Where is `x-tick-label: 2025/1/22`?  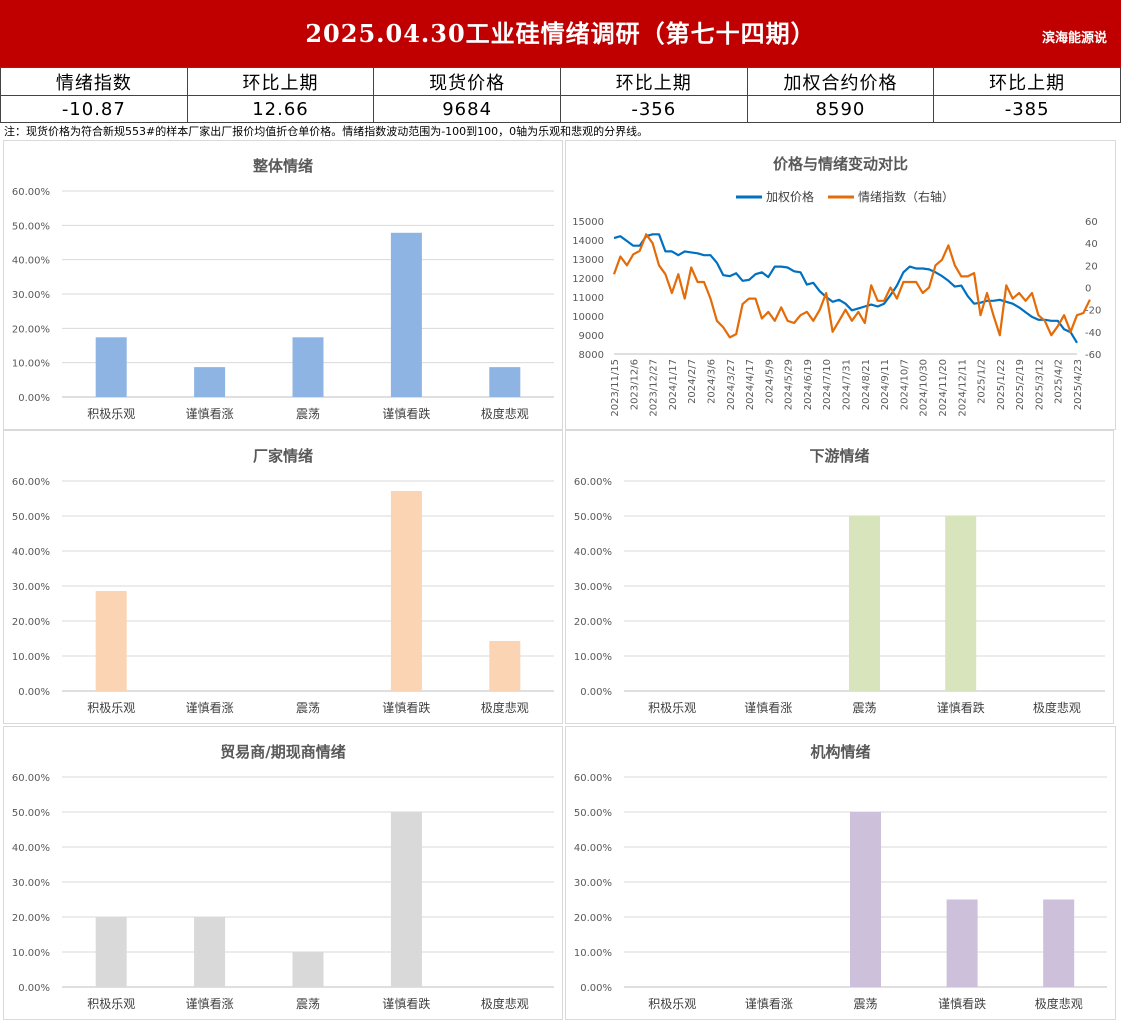
x-tick-label: 2025/1/22 is located at coordinates (1001, 384).